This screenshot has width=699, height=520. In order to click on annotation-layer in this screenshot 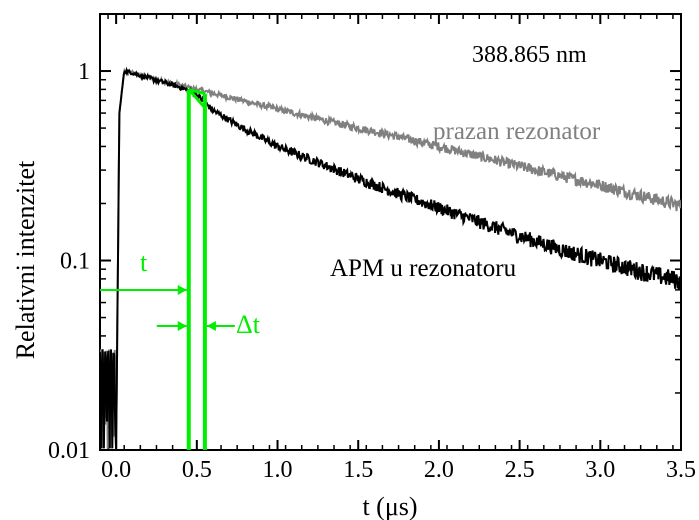, I will do `click(167, 268)`.